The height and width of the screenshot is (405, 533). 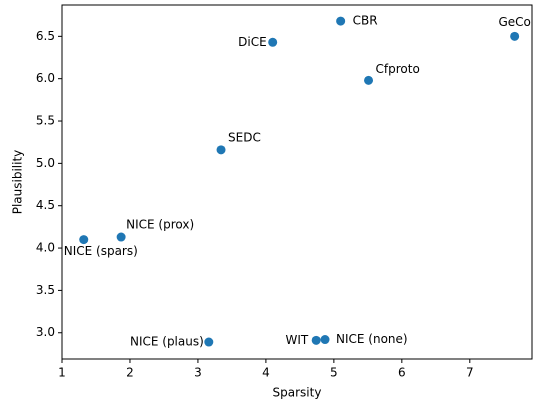 What do you see at coordinates (365, 21) in the screenshot?
I see `point-label: CBR` at bounding box center [365, 21].